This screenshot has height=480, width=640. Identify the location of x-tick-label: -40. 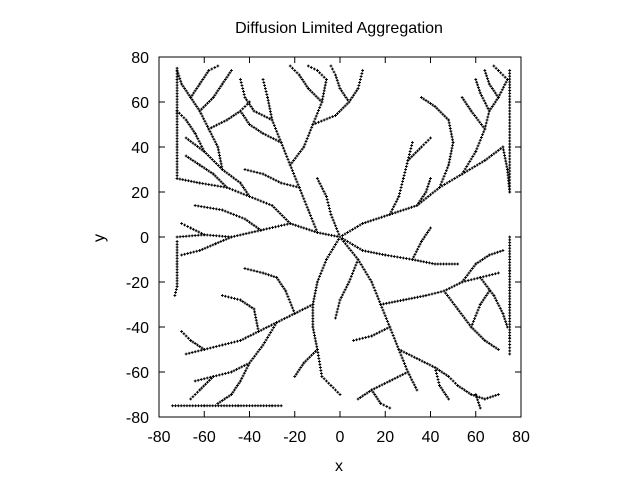
(249, 437).